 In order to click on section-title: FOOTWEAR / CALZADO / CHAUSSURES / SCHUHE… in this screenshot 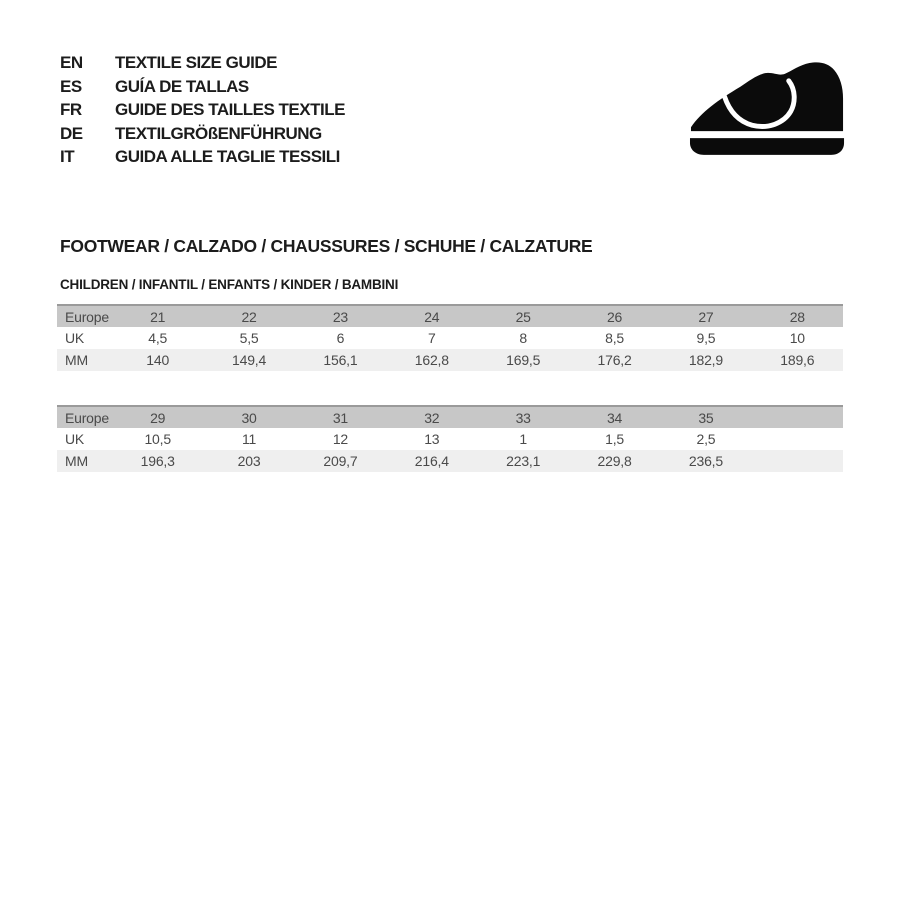, I will do `click(326, 246)`.